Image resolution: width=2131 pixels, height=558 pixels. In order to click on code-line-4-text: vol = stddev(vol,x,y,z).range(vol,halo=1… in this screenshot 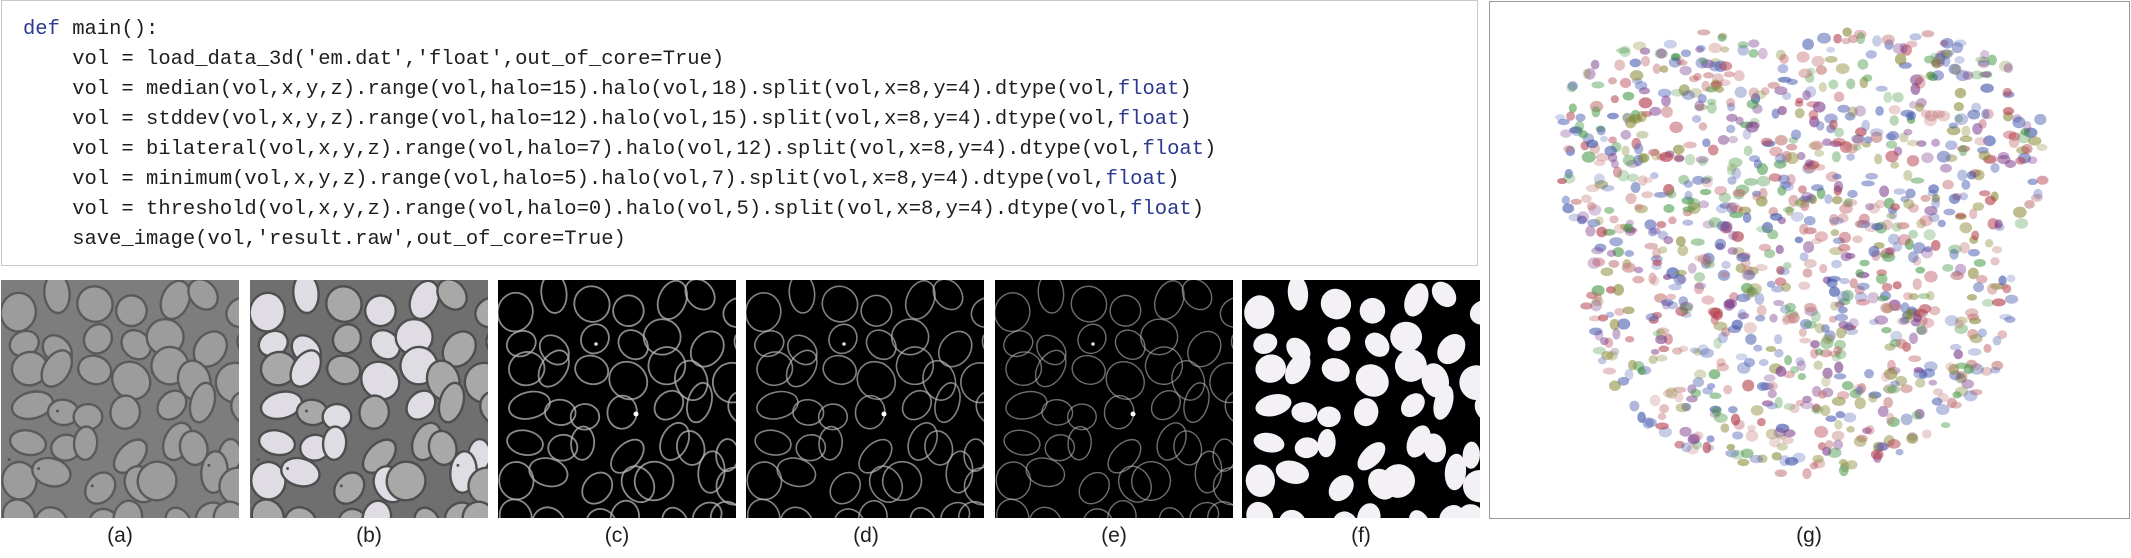, I will do `click(570, 119)`.